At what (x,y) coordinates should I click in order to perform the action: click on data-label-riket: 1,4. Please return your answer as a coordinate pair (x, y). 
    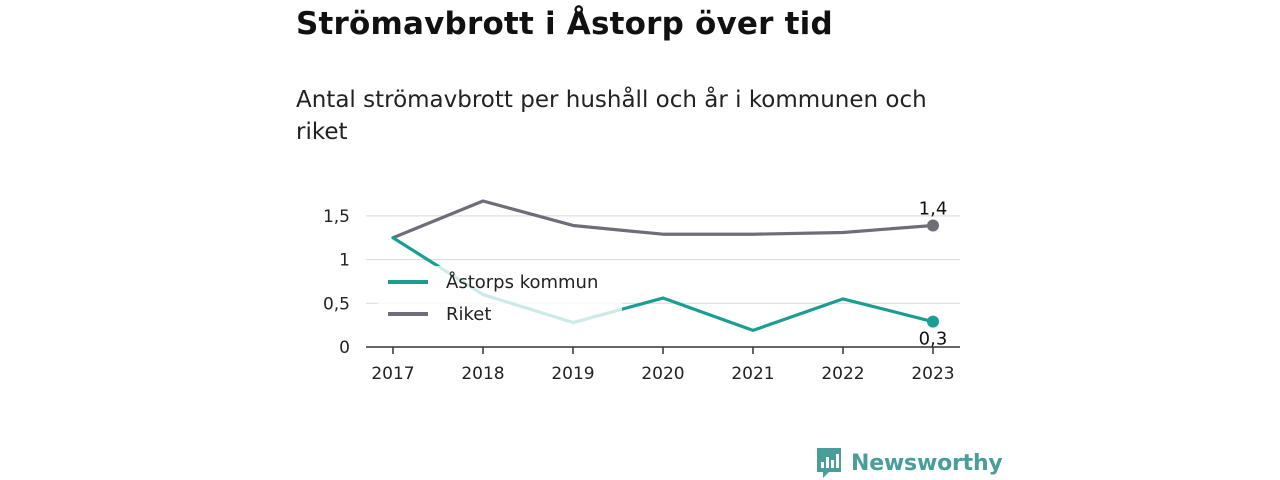
    Looking at the image, I should click on (933, 208).